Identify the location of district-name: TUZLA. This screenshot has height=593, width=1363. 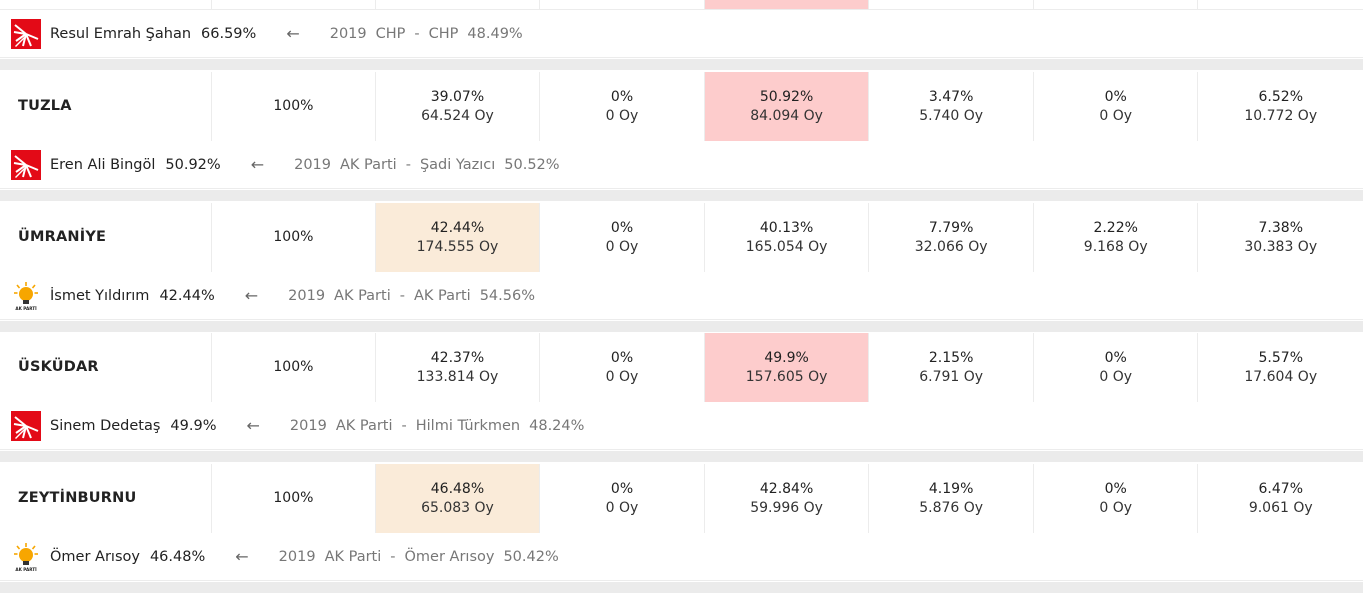
(106, 106).